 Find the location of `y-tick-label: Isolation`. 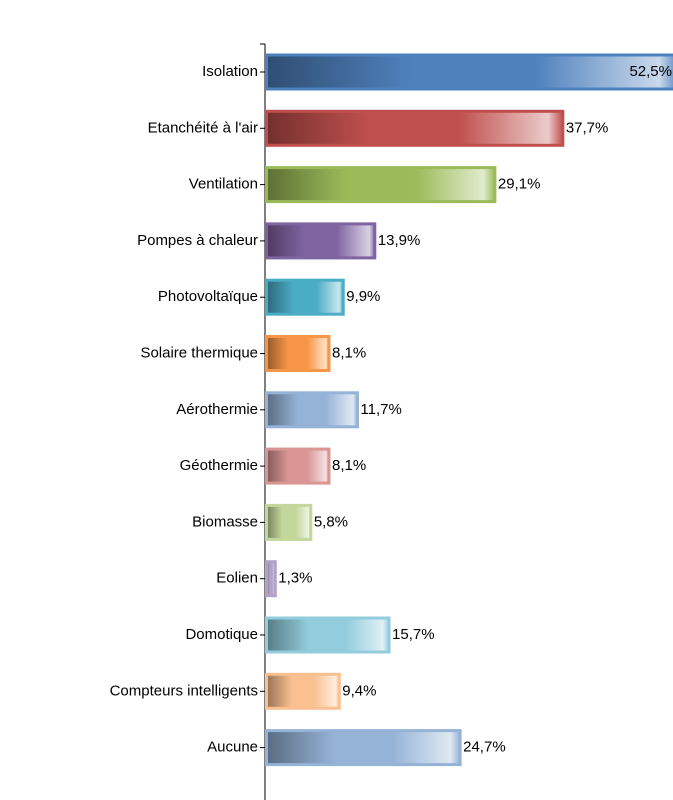

y-tick-label: Isolation is located at coordinates (230, 71).